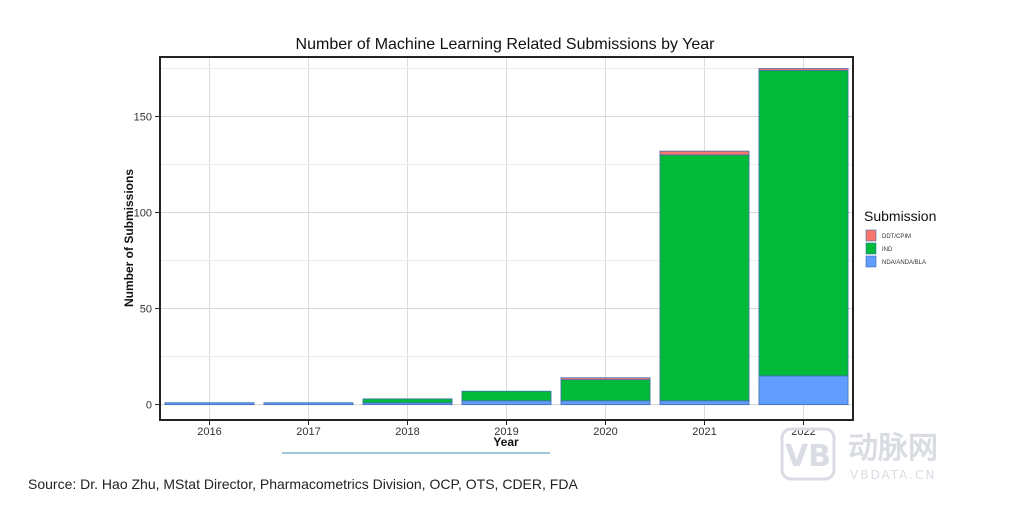 Image resolution: width=1020 pixels, height=520 pixels. Describe the element at coordinates (605, 403) in the screenshot. I see `bar-segment-nda-anda-bla-2020` at that location.